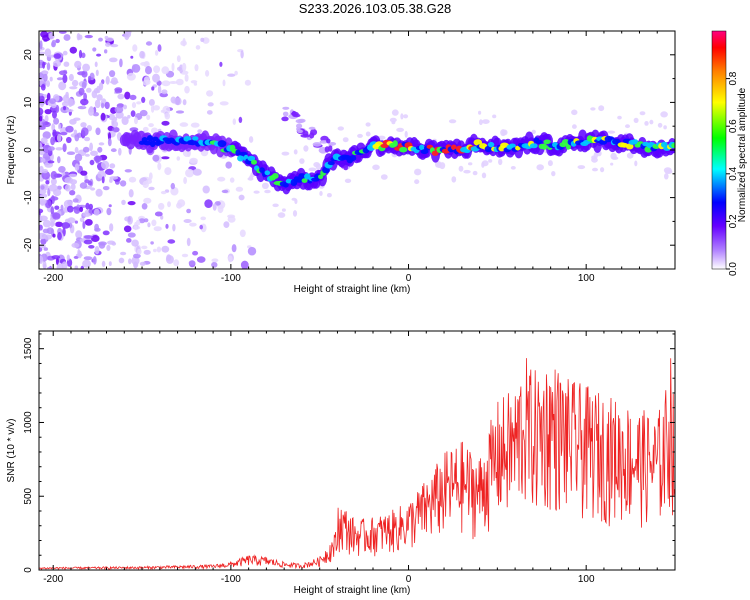  What do you see at coordinates (28, 495) in the screenshot?
I see `snr-y-tick-label: 500` at bounding box center [28, 495].